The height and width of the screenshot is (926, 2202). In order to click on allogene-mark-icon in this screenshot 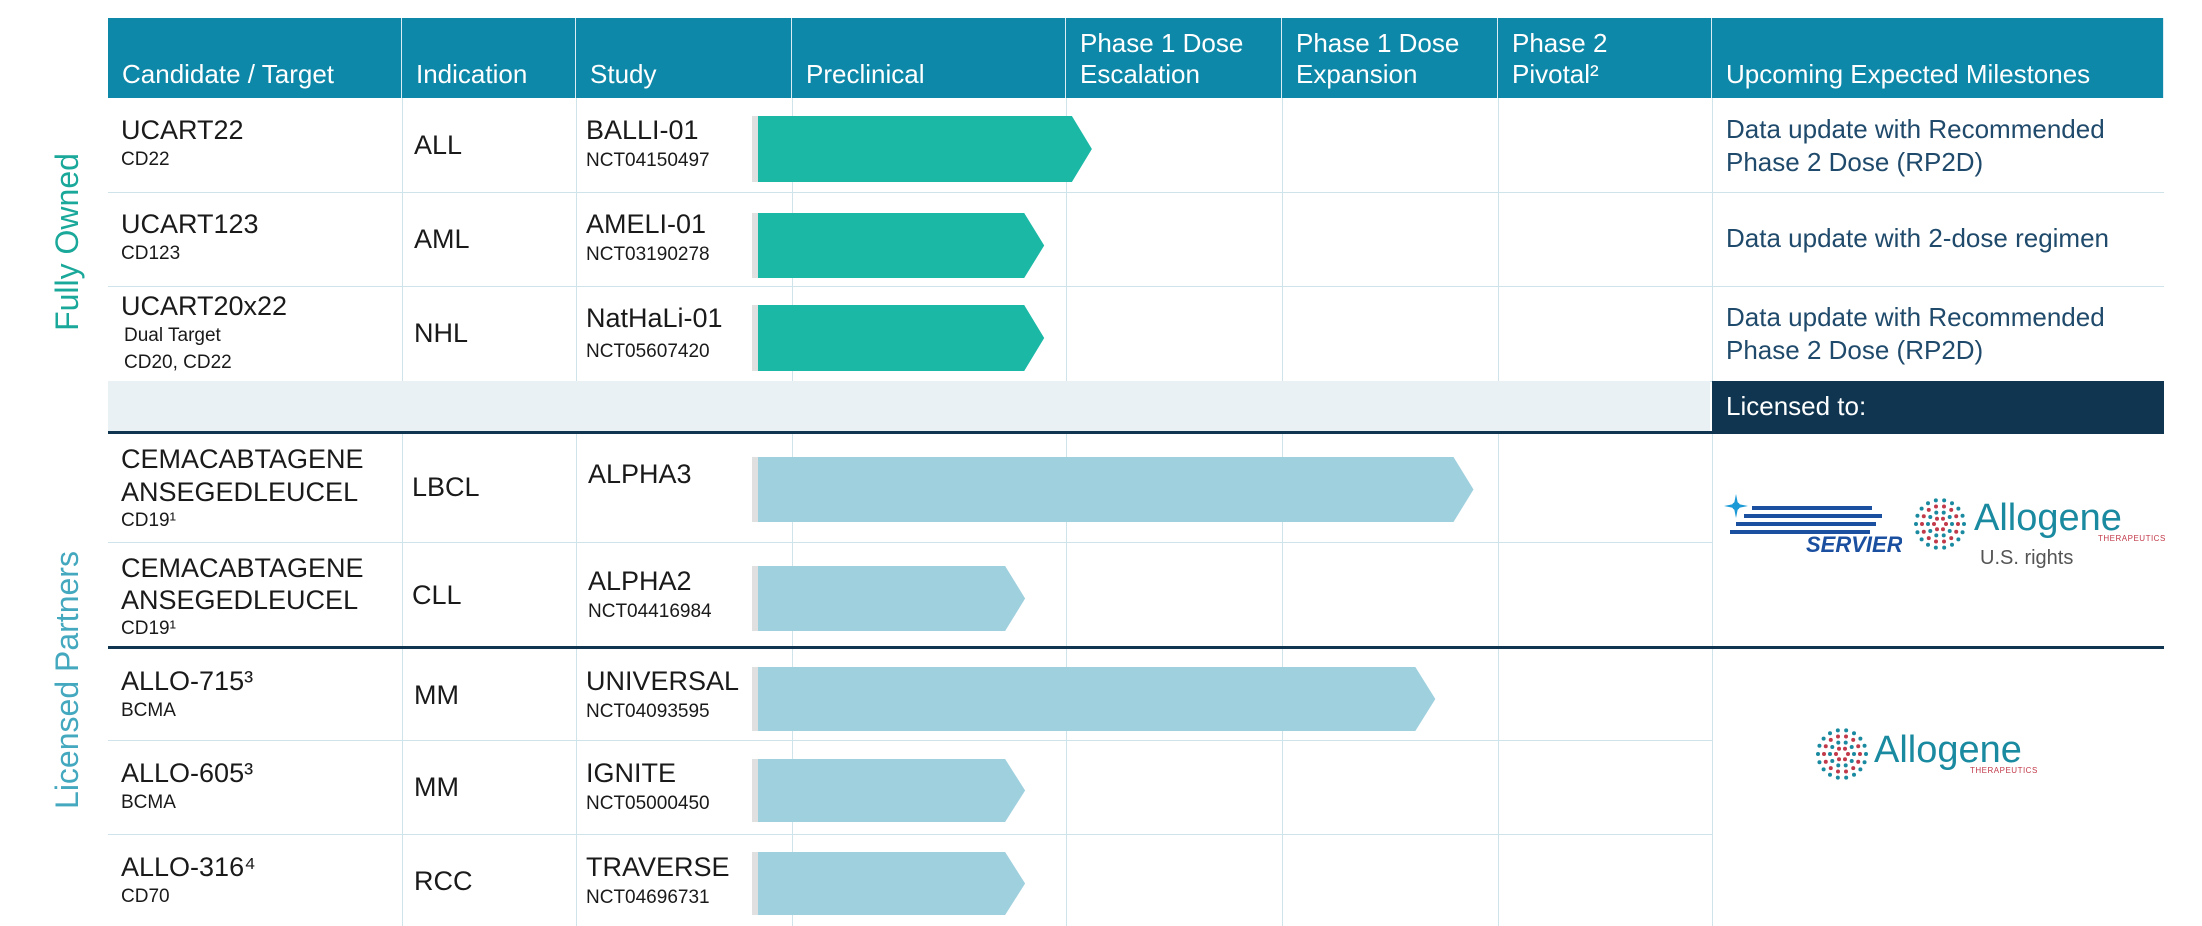, I will do `click(1842, 754)`.